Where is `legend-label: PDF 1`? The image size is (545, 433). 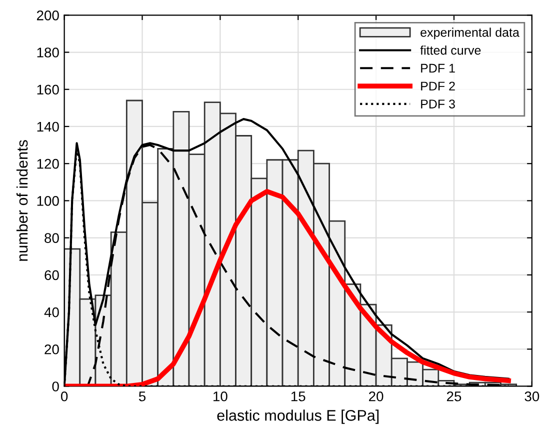 legend-label: PDF 1 is located at coordinates (438, 68).